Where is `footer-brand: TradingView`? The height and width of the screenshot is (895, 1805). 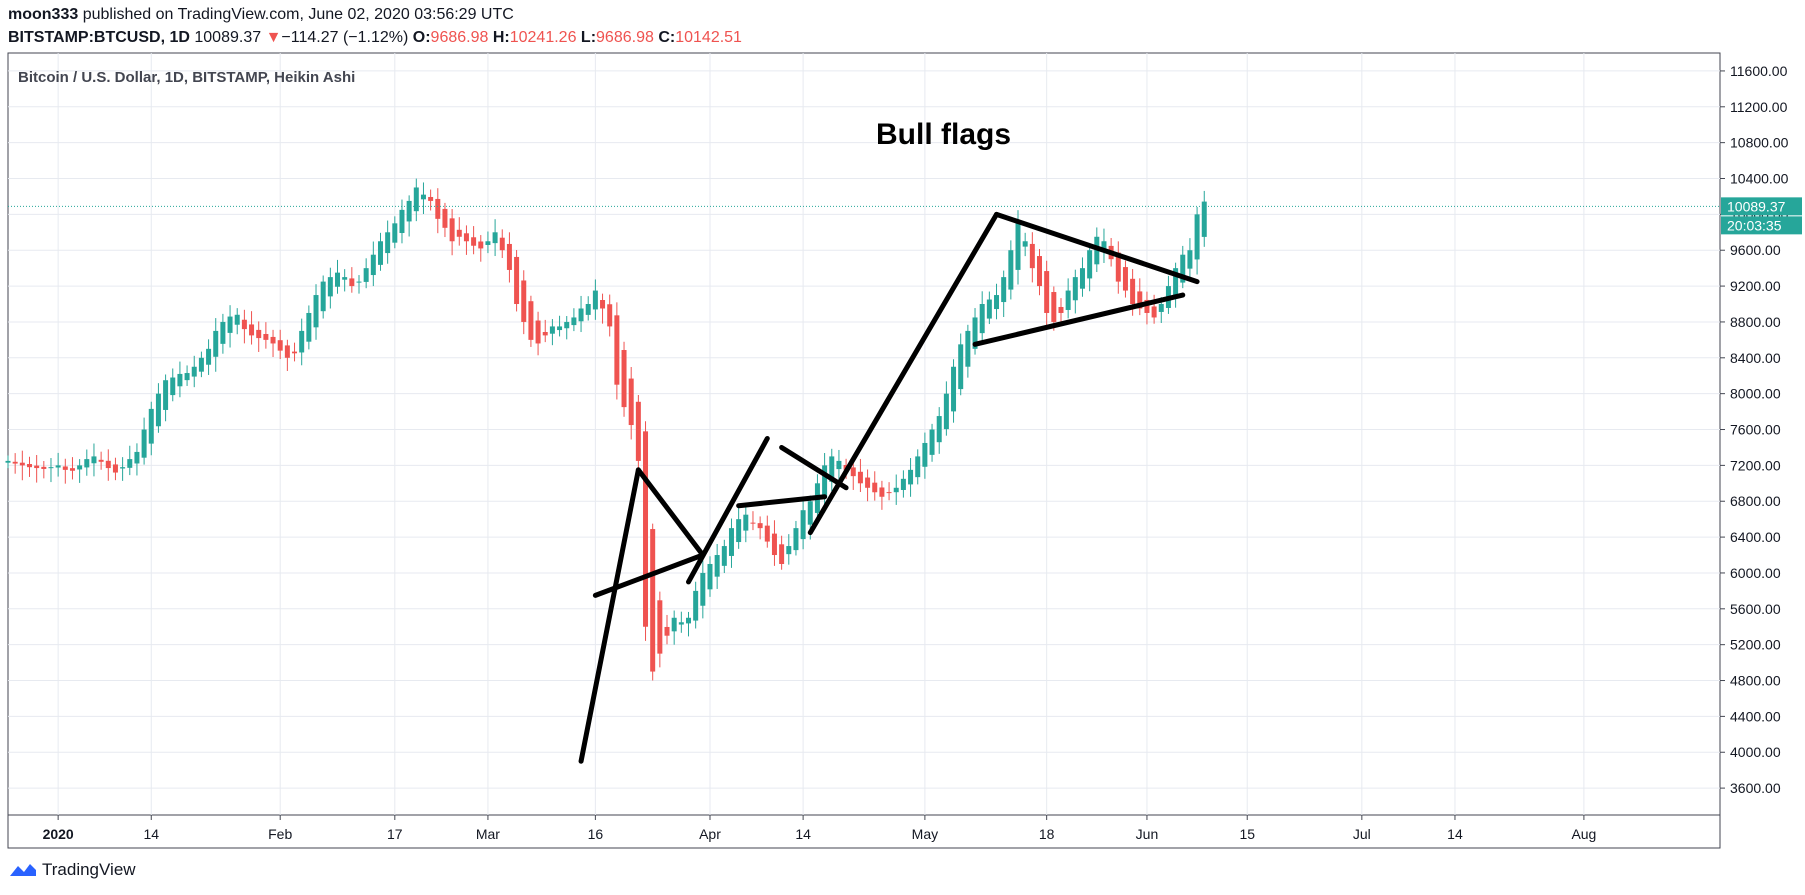
footer-brand: TradingView is located at coordinates (72, 870).